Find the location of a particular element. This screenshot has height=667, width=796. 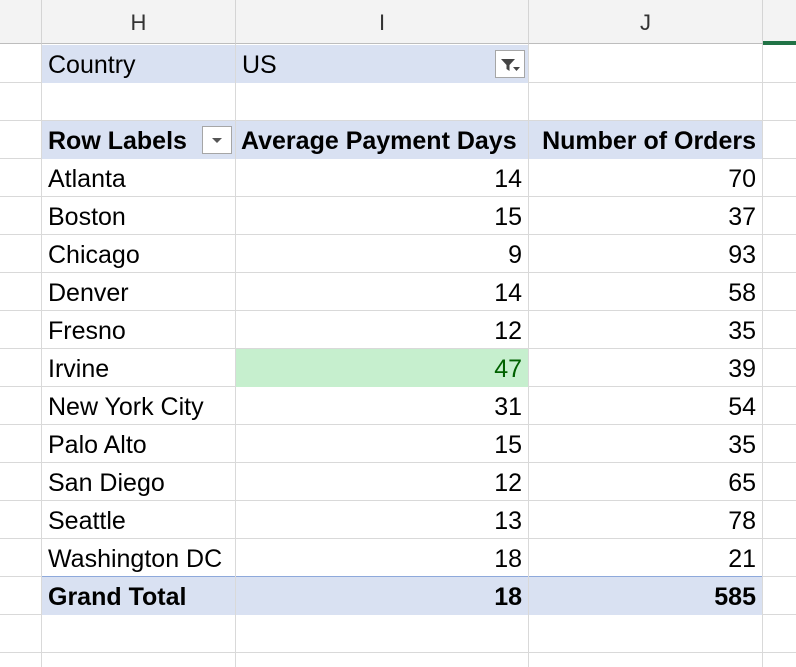

orders-irvine: 39 is located at coordinates (742, 369).